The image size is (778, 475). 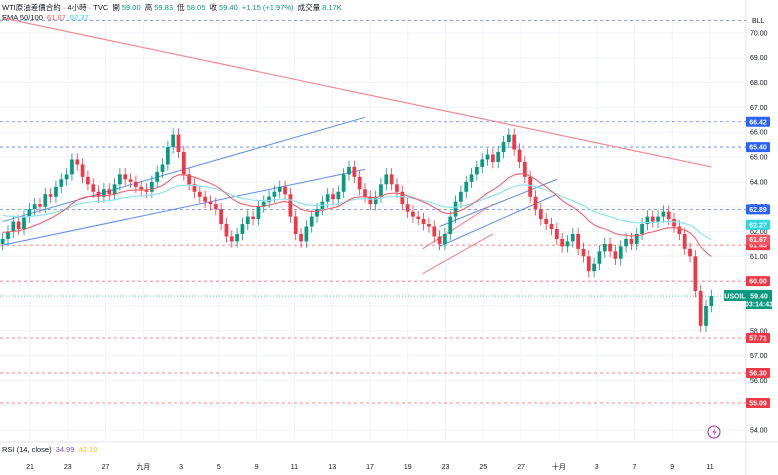 I want to click on change-value: +1.15 (+1.97%), so click(x=267, y=7).